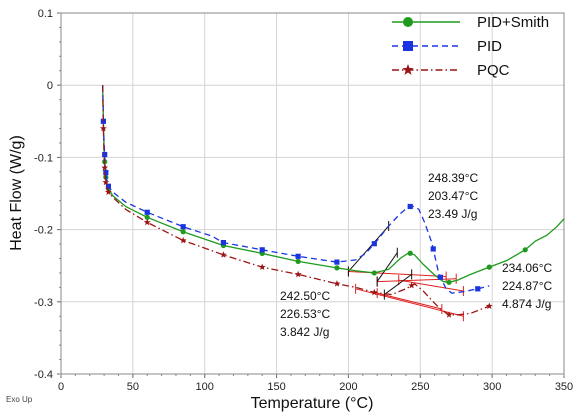  I want to click on x-tick-label: 300, so click(492, 387).